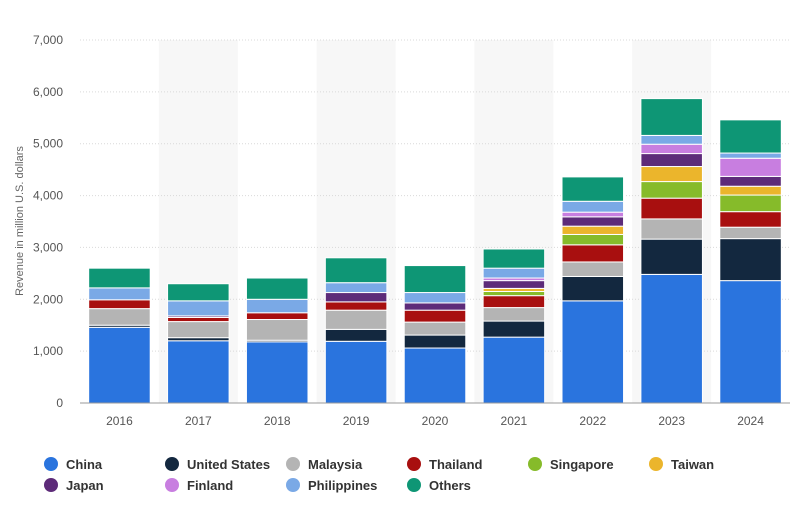 Image resolution: width=805 pixels, height=527 pixels. What do you see at coordinates (74, 485) in the screenshot?
I see `legend-item: Japan` at bounding box center [74, 485].